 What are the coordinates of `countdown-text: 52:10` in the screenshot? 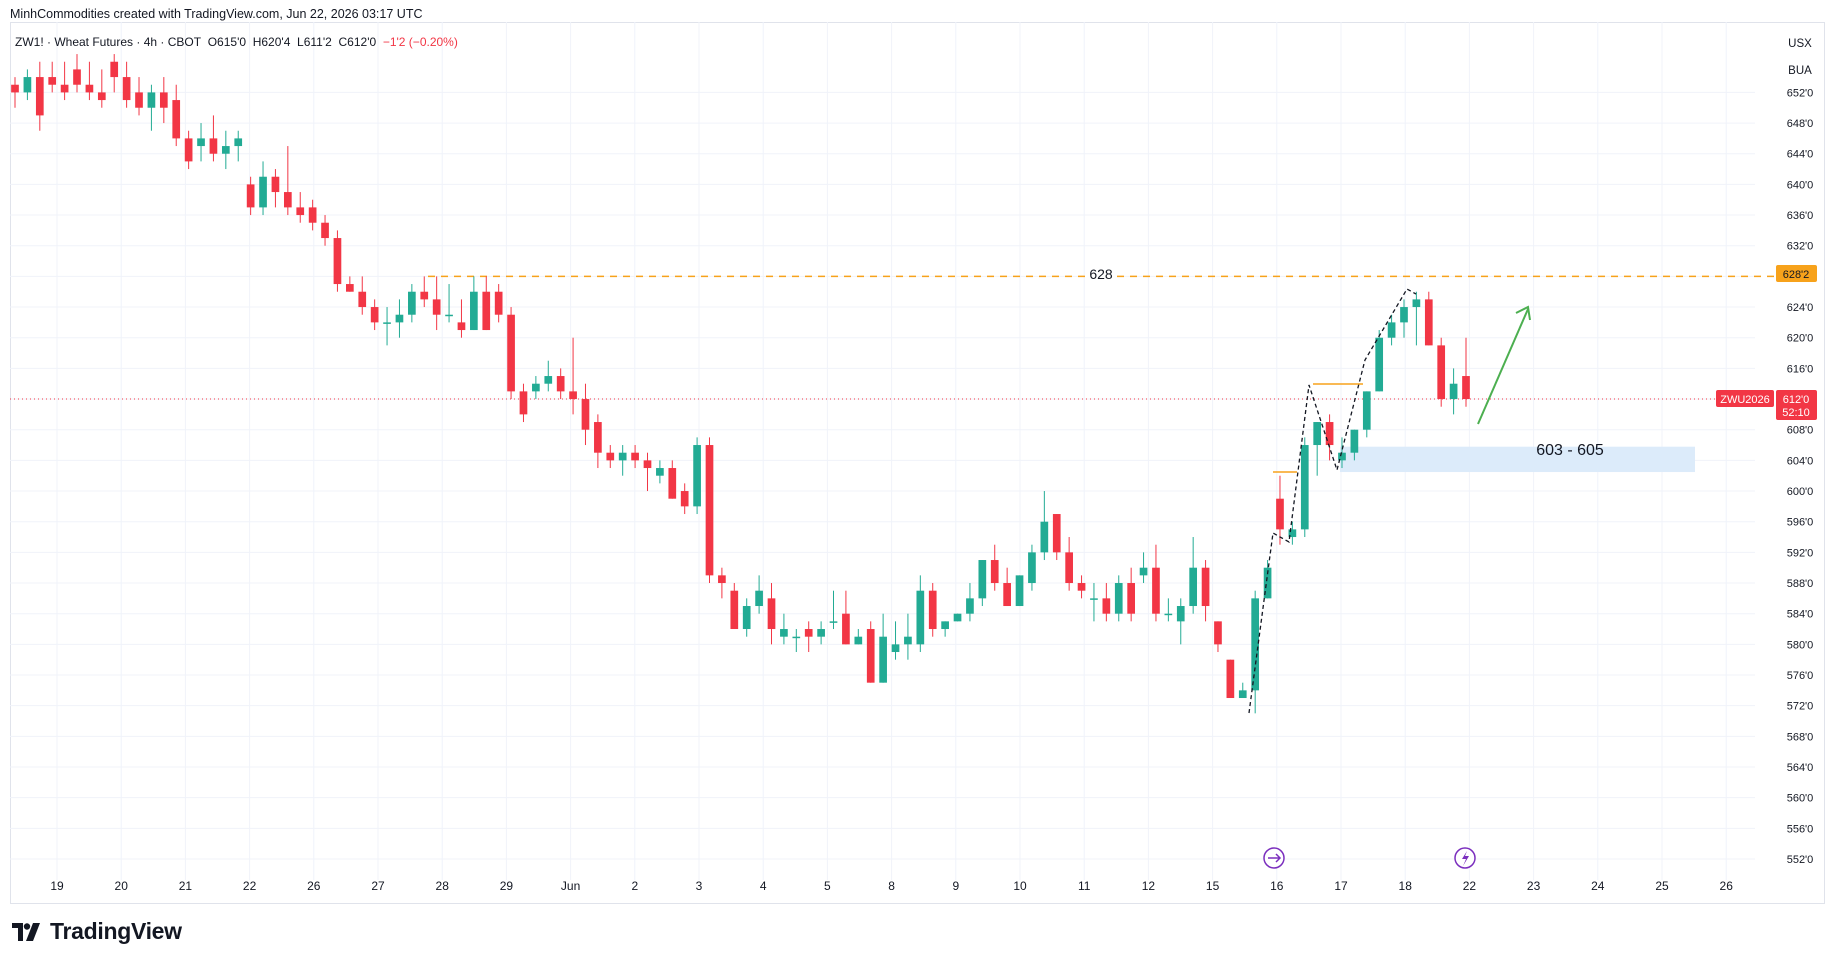 It's located at (1796, 413).